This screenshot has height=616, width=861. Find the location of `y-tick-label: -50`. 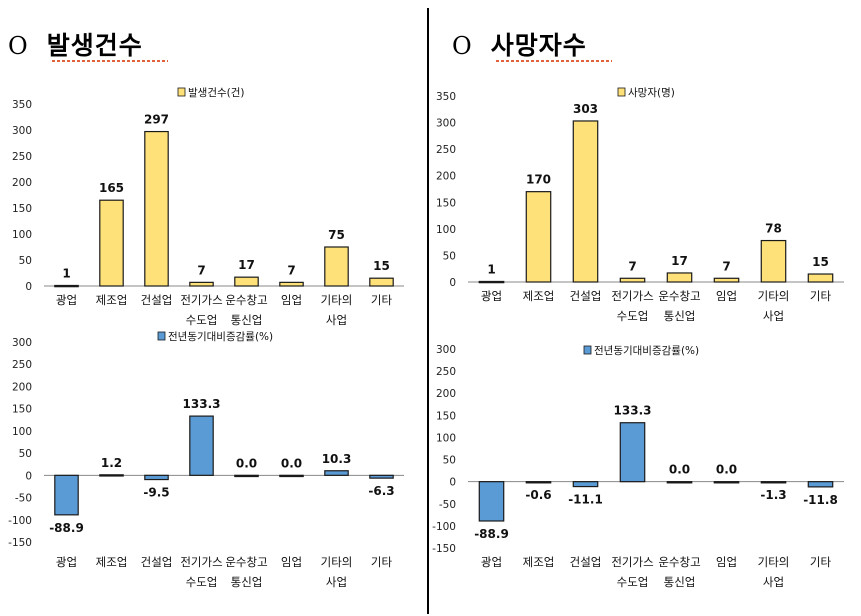

y-tick-label: -50 is located at coordinates (447, 505).